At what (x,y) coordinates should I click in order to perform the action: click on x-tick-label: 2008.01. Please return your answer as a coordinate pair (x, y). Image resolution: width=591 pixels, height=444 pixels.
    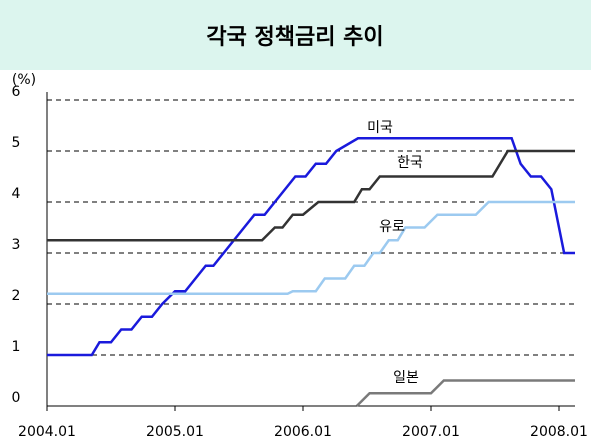
    Looking at the image, I should click on (559, 432).